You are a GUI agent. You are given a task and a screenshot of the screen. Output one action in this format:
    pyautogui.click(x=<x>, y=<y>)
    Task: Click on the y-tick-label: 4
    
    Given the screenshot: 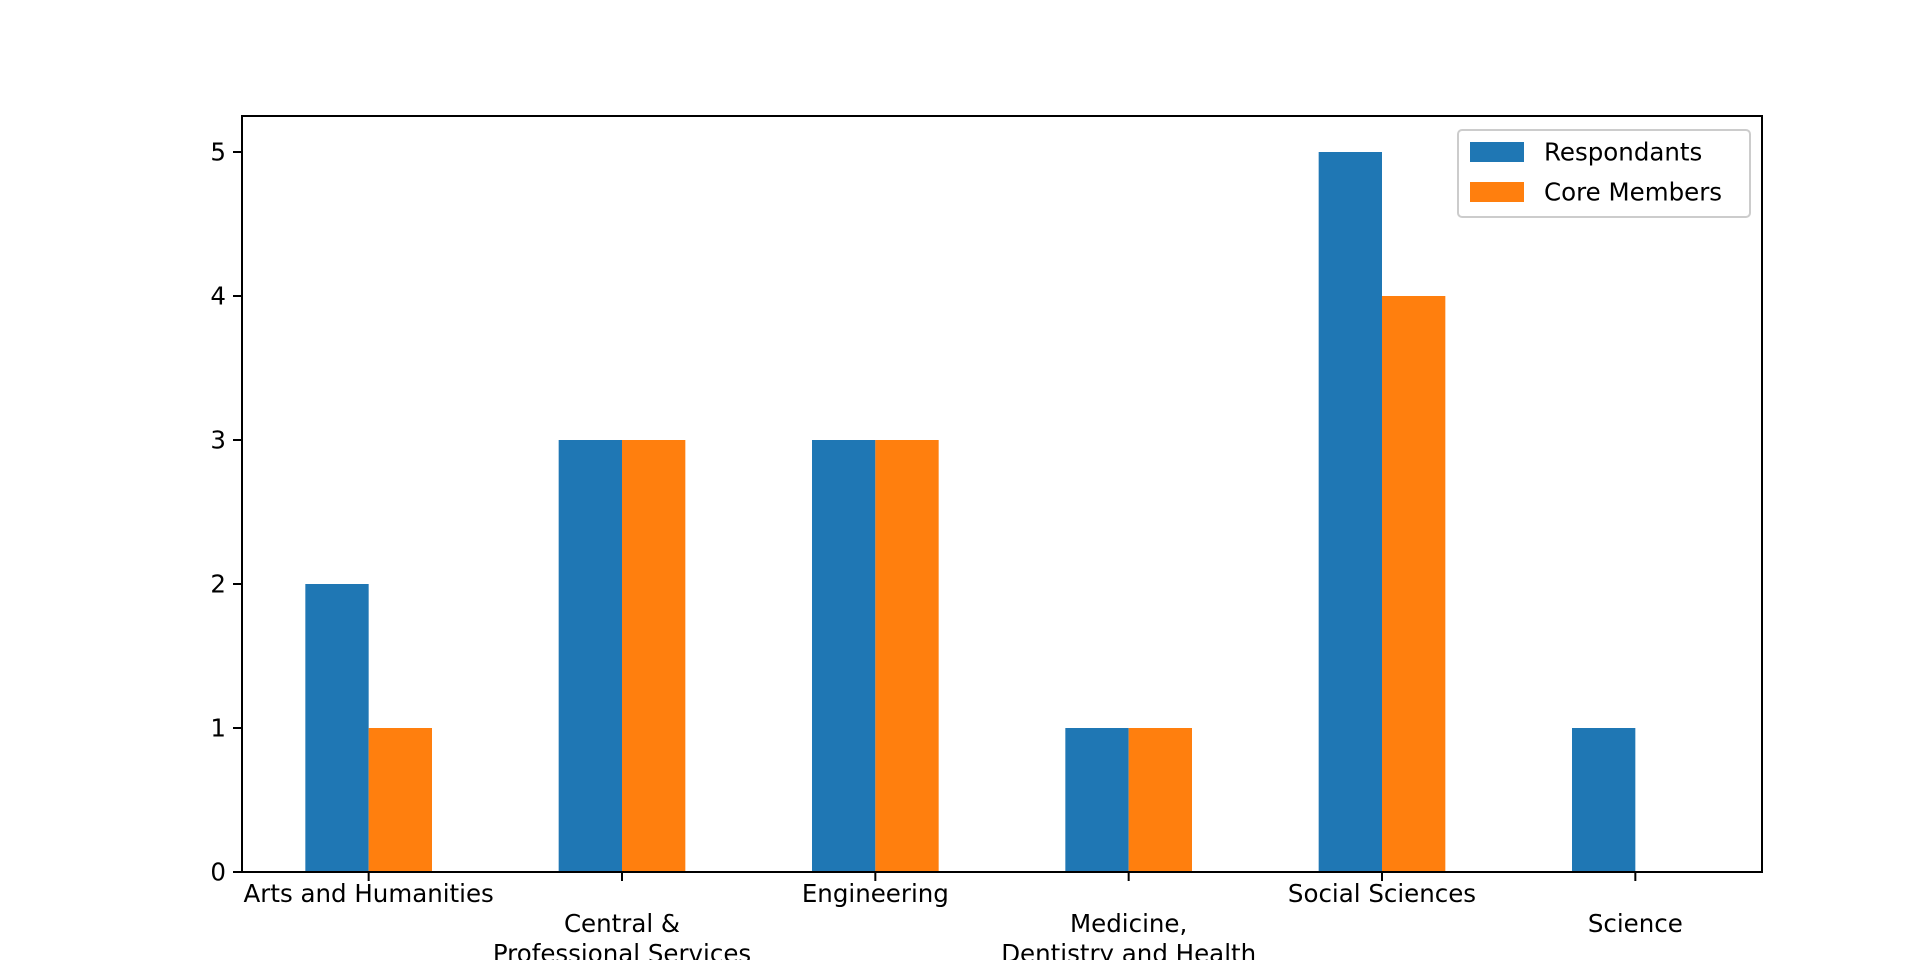 What is the action you would take?
    pyautogui.click(x=218, y=296)
    